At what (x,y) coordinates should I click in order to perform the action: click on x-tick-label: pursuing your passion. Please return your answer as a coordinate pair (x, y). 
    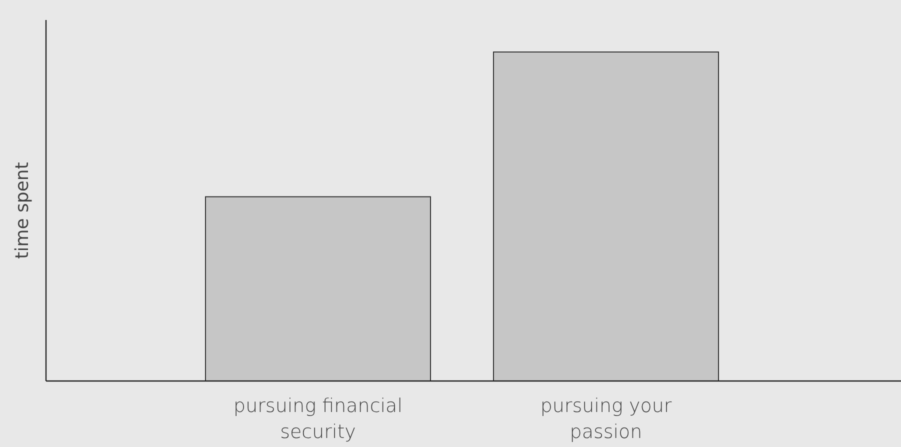
    Looking at the image, I should click on (606, 419).